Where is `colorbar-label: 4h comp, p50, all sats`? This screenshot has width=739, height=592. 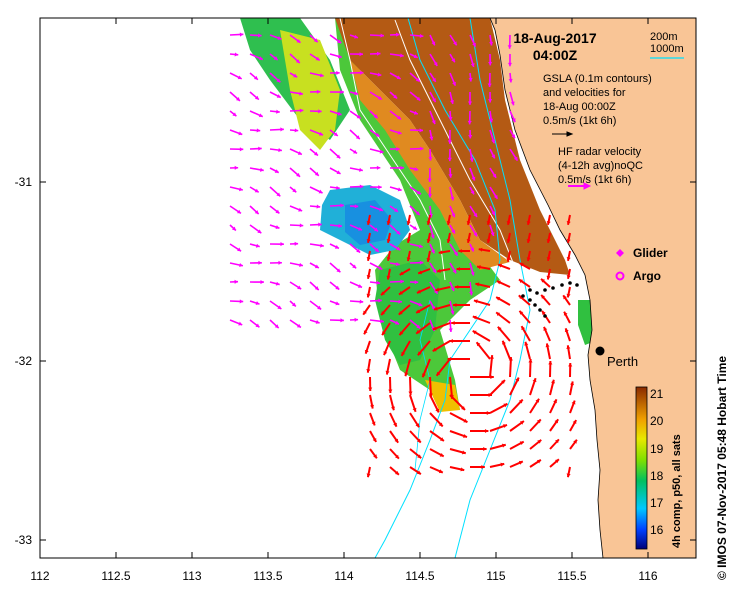
colorbar-label: 4h comp, p50, all sats is located at coordinates (677, 491).